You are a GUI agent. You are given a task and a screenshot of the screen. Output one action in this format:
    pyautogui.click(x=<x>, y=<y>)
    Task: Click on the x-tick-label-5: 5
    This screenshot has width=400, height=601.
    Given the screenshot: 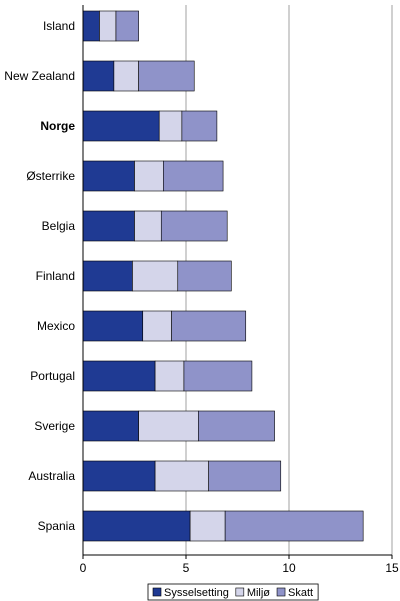 What is the action you would take?
    pyautogui.click(x=186, y=568)
    